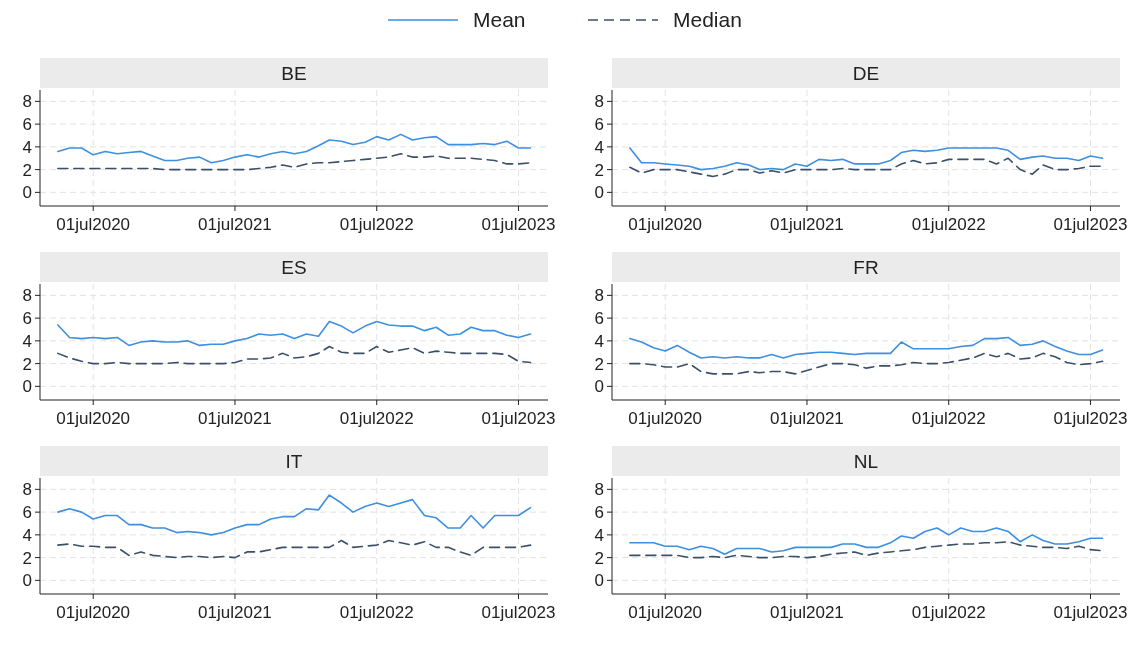 The image size is (1137, 648). Describe the element at coordinates (707, 20) in the screenshot. I see `legend-label: Median` at that location.